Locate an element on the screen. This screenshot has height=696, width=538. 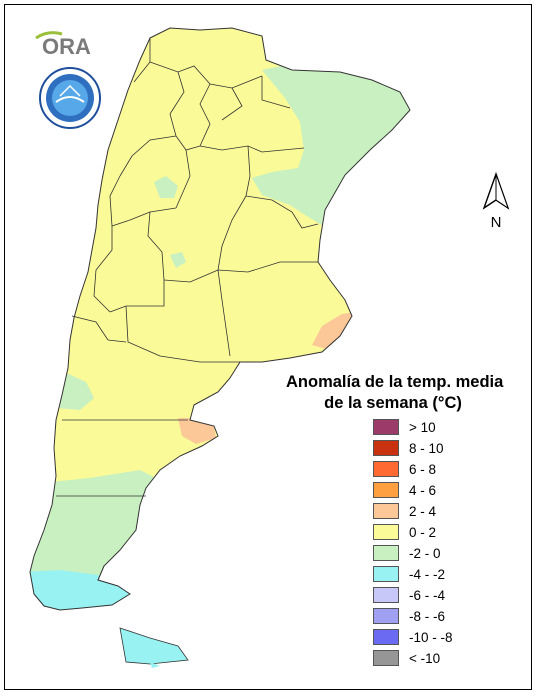
legend-label: 8 - 10 is located at coordinates (426, 448).